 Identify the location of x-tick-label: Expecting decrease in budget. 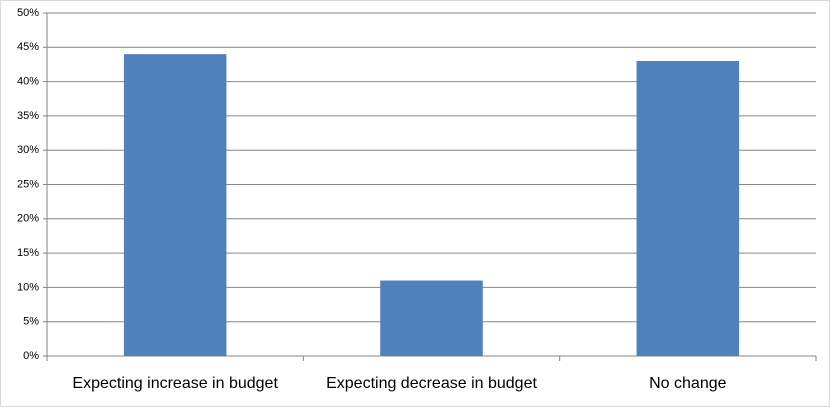
(431, 383).